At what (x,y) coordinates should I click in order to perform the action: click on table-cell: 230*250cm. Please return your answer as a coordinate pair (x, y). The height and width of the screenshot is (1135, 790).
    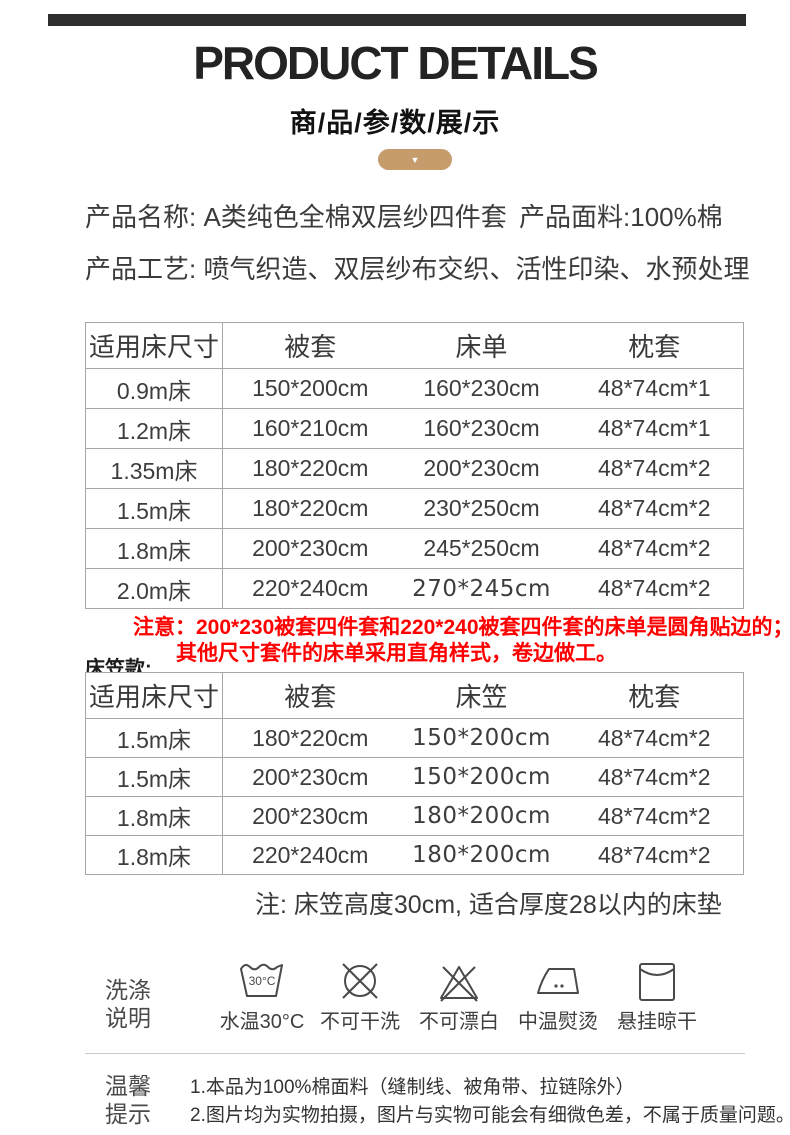
    Looking at the image, I should click on (481, 508).